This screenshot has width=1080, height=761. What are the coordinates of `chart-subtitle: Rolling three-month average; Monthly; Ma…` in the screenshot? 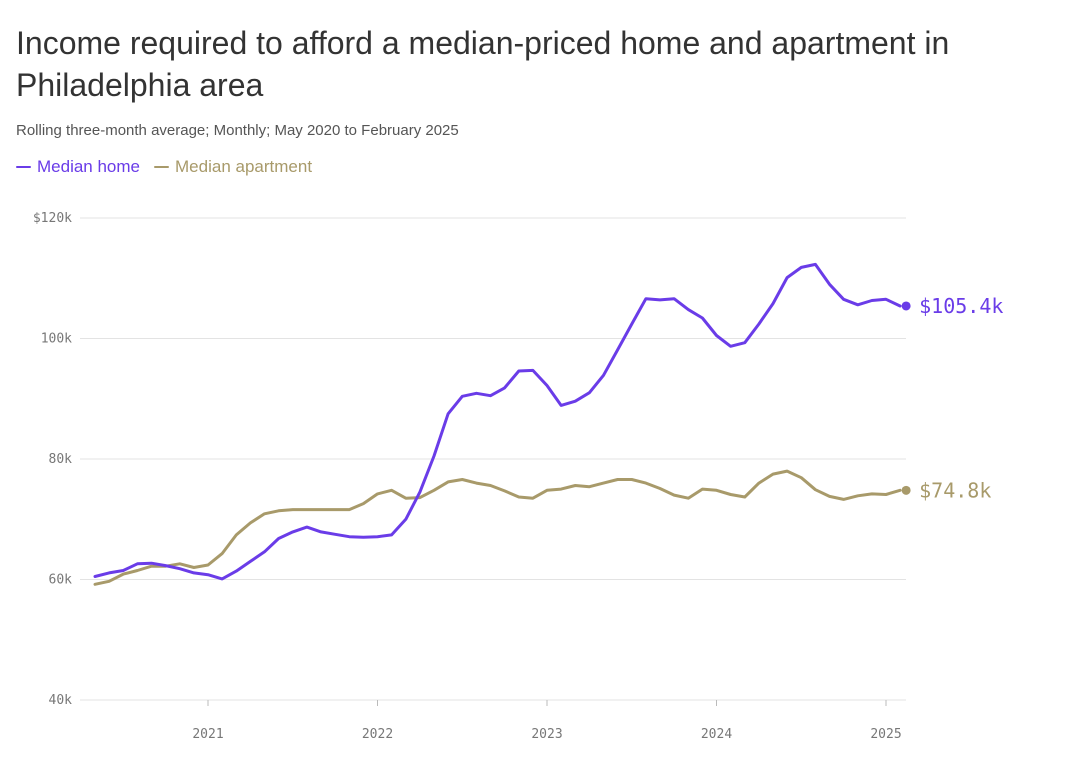 It's located at (237, 130).